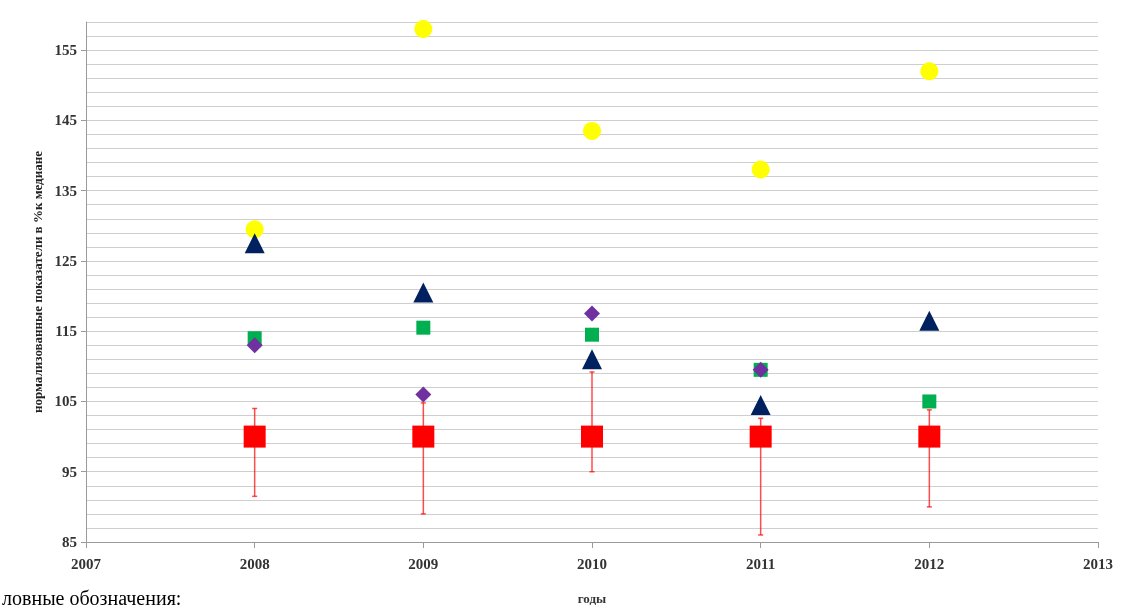 Image resolution: width=1122 pixels, height=610 pixels. Describe the element at coordinates (65, 260) in the screenshot. I see `y-tick-label: 125` at that location.